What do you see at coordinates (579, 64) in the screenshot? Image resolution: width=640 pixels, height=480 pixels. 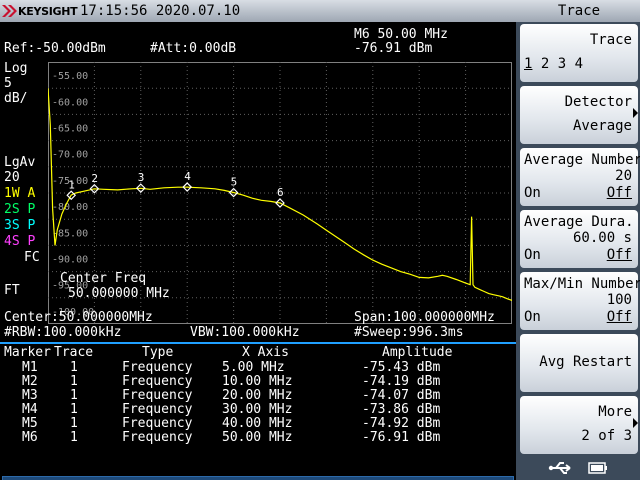 I see `trace-option-4: 4` at bounding box center [579, 64].